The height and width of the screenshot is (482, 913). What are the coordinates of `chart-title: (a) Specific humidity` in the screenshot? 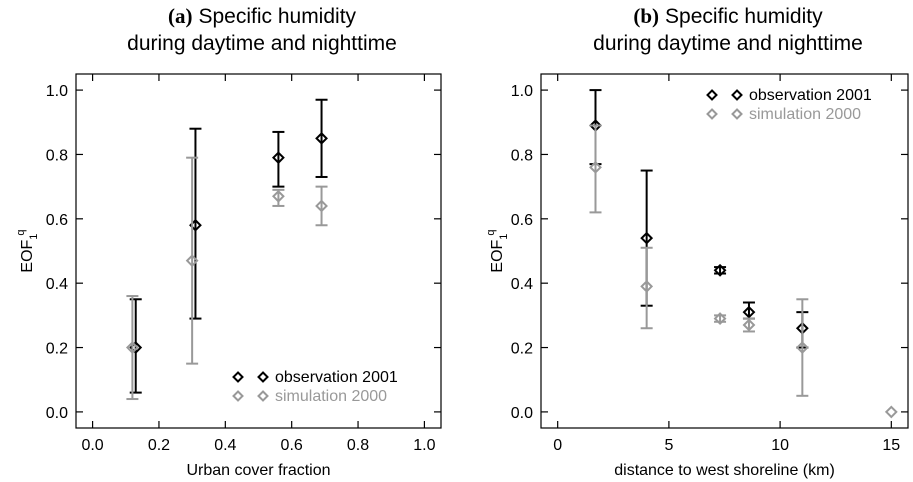 It's located at (262, 16).